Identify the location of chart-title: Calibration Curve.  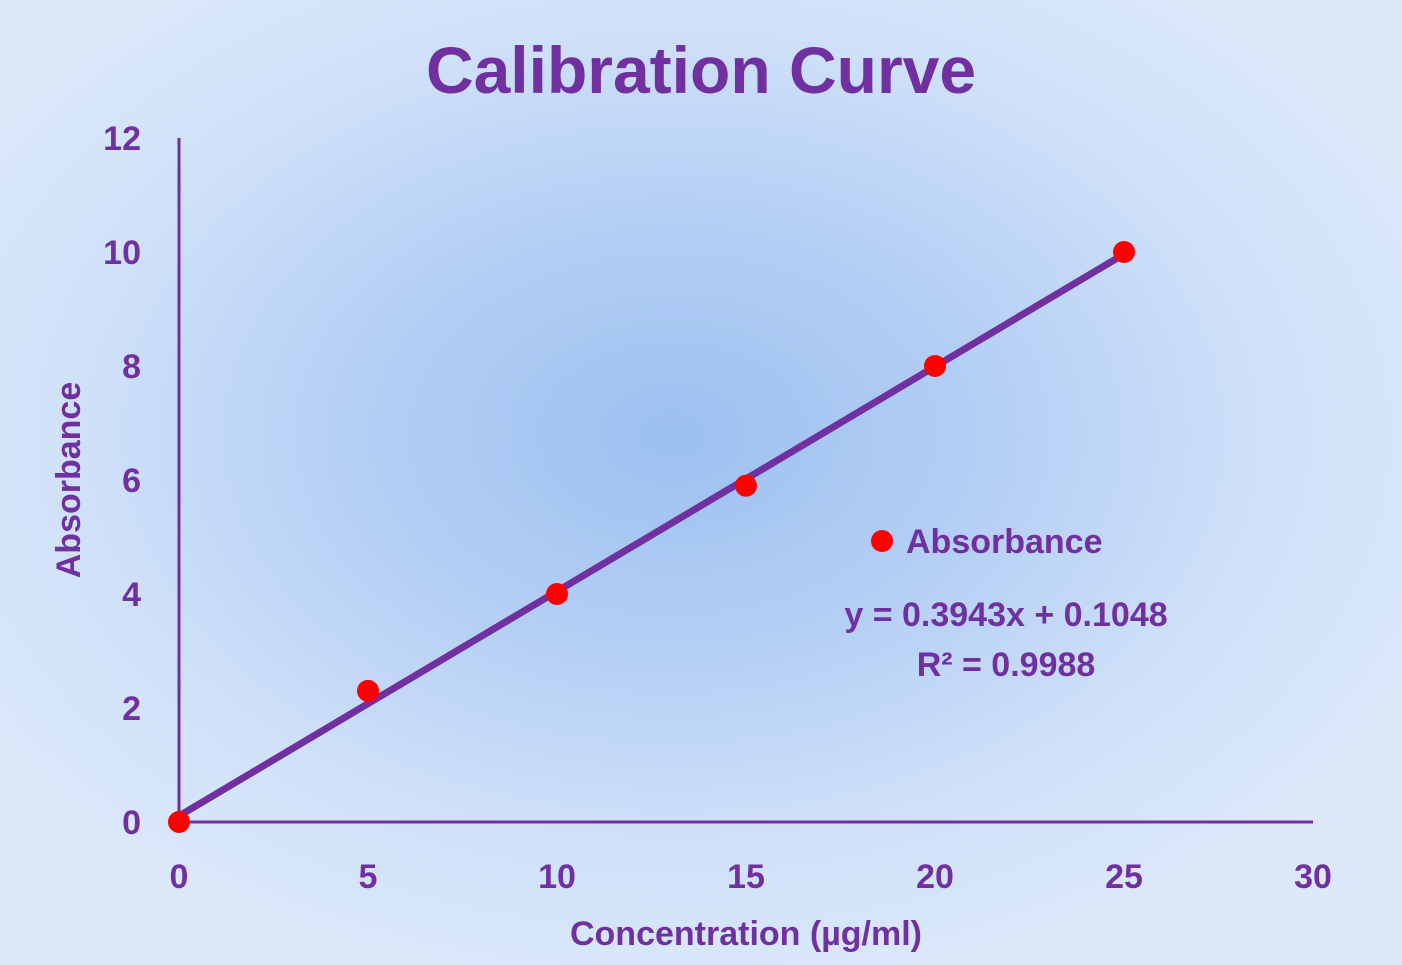
(701, 70).